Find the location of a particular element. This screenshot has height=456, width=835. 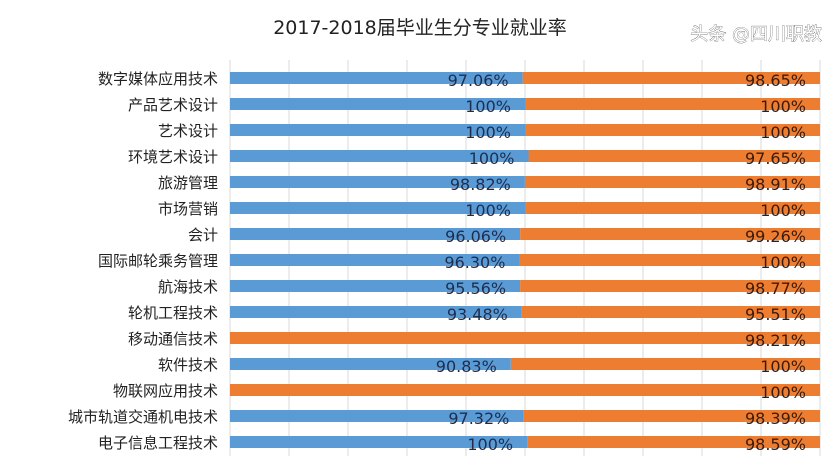

data-label: 98.39% is located at coordinates (775, 418).